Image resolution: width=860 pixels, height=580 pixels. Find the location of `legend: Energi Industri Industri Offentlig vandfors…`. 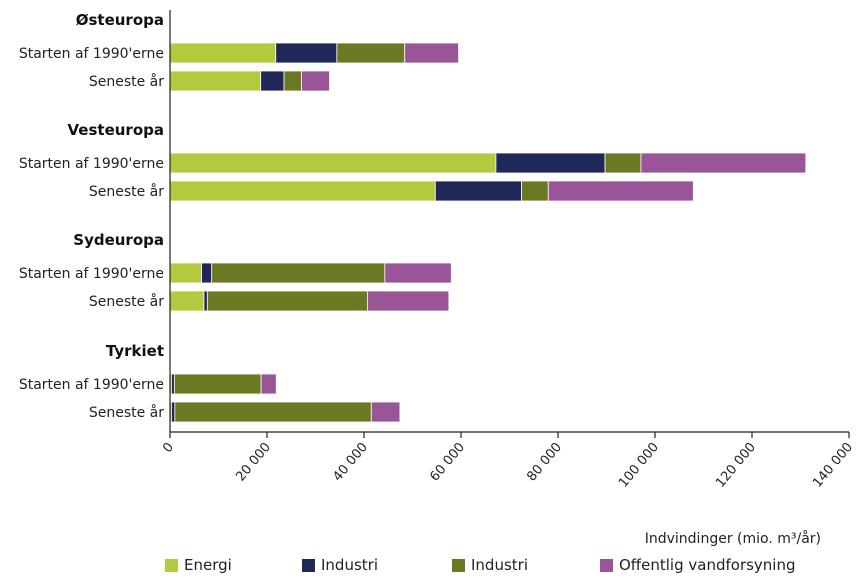

legend: Energi Industri Industri Offentlig vandfors… is located at coordinates (430, 568).